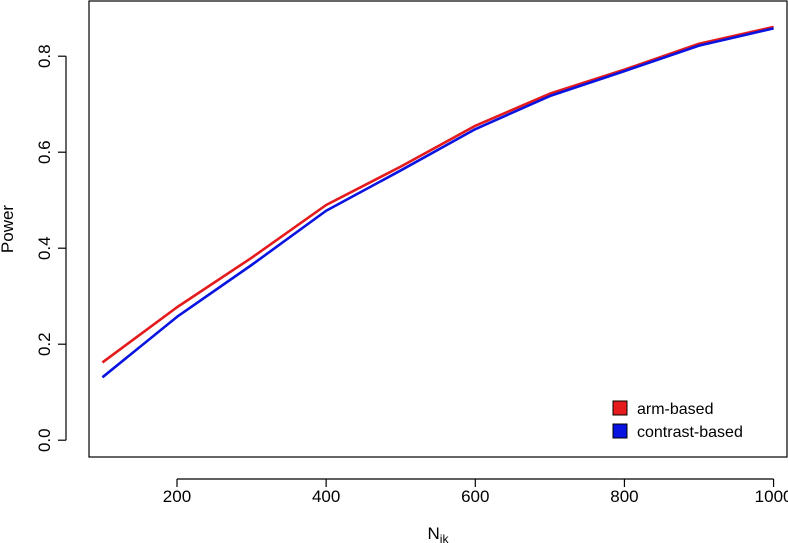 Image resolution: width=788 pixels, height=543 pixels. I want to click on x-axis: 200 400 600 800 1000, so click(475, 492).